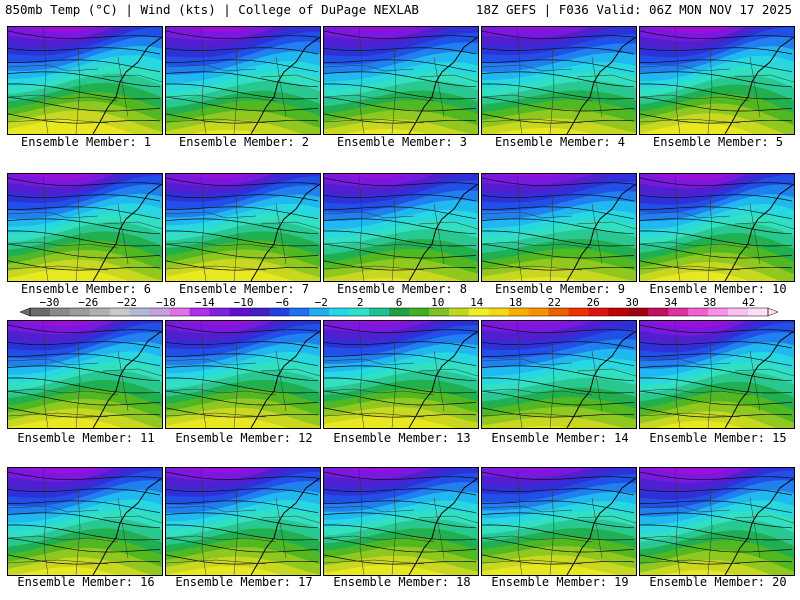  I want to click on colorbar-tick-label: −30, so click(49, 302).